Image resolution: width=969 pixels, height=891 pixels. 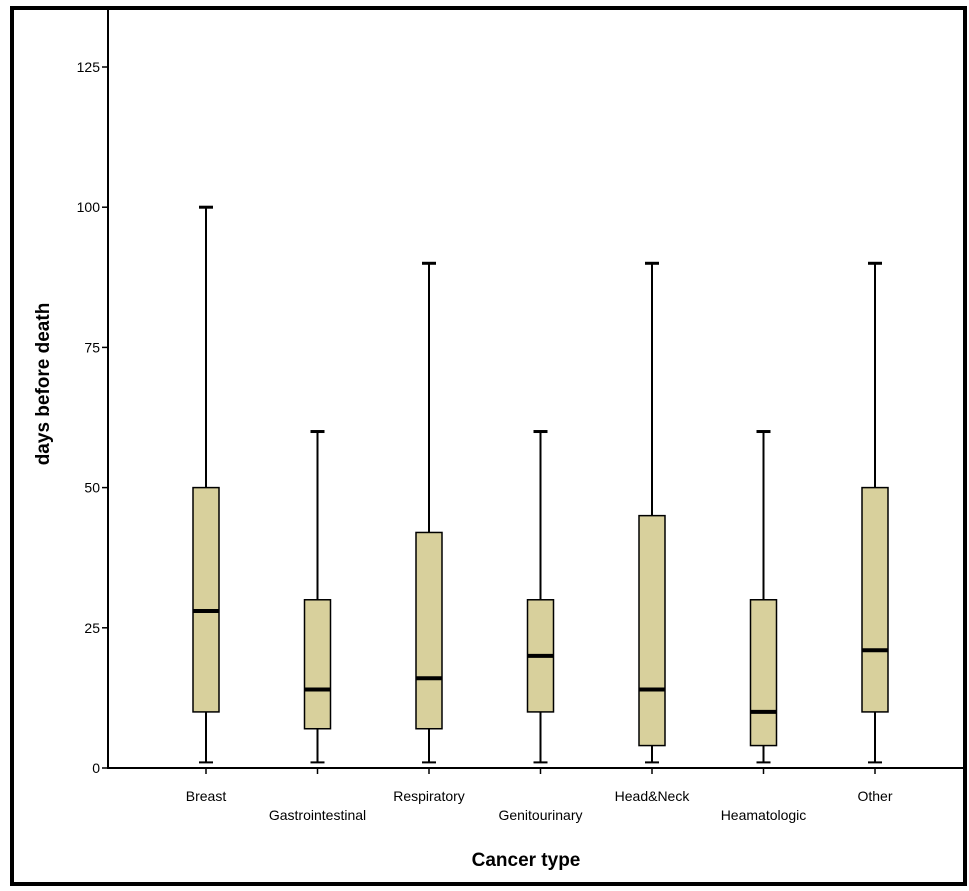 I want to click on box-respiratory, so click(x=429, y=630).